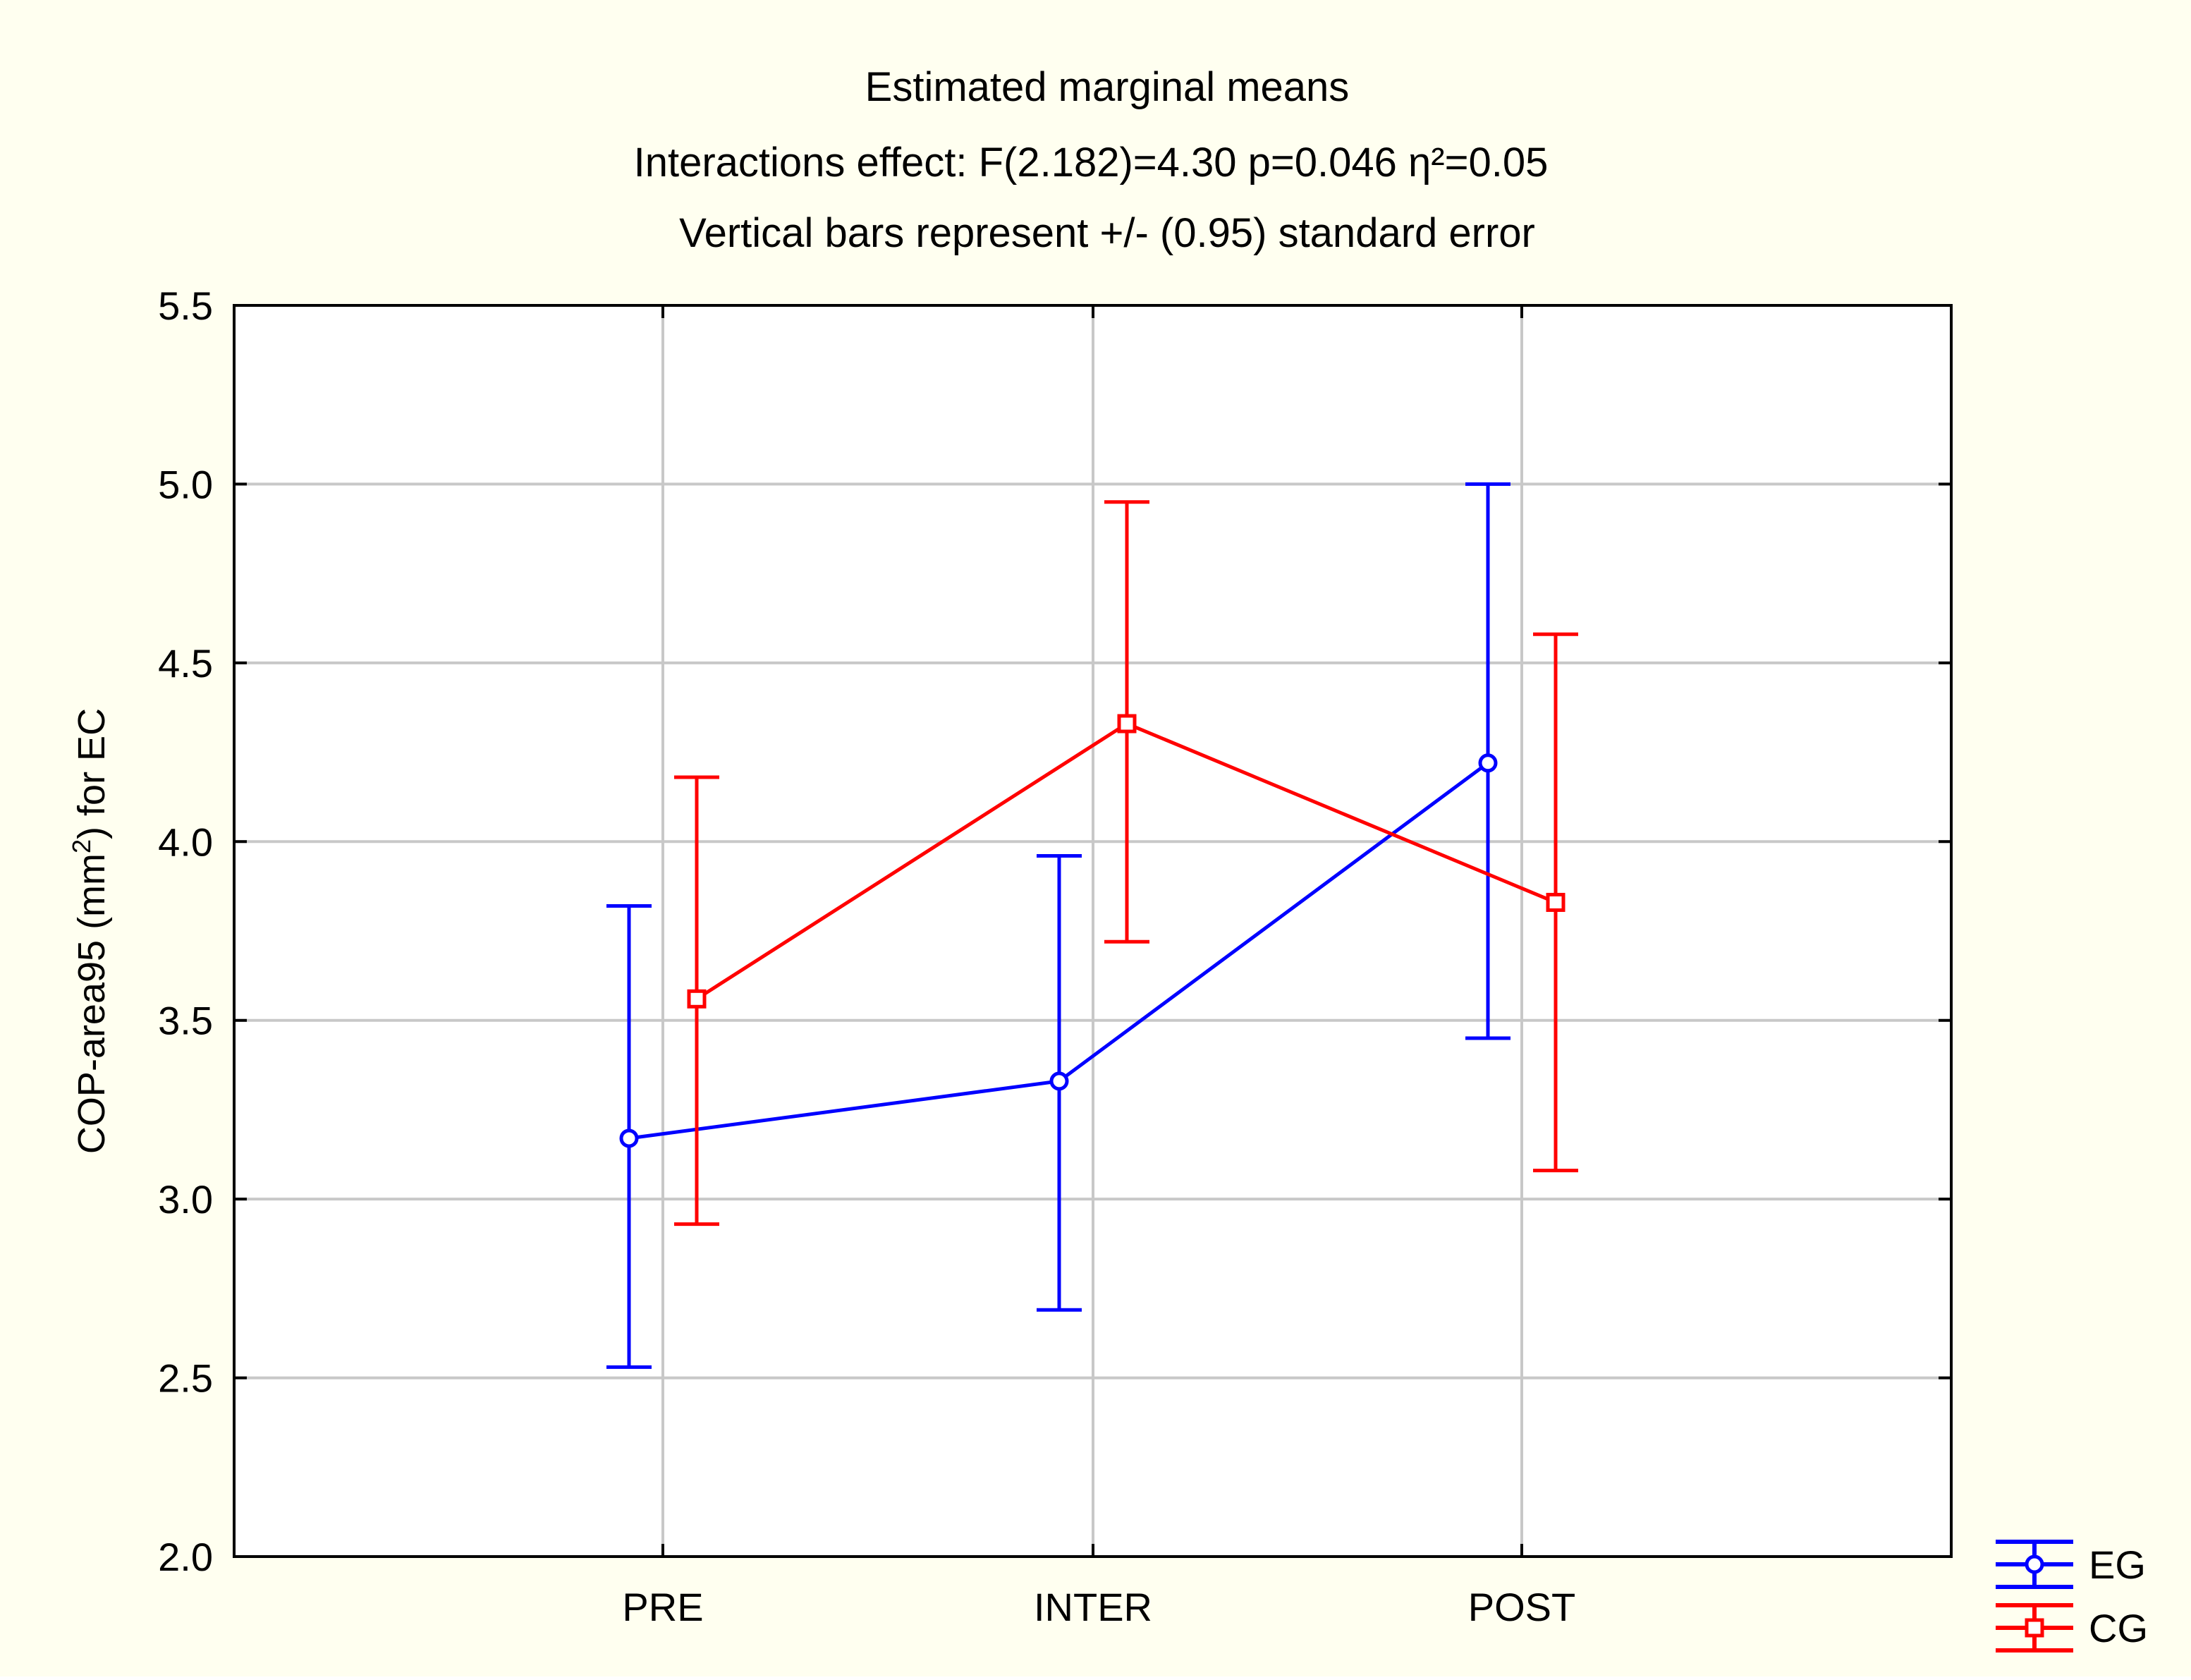 The width and height of the screenshot is (2191, 1680). I want to click on data-point-eg-pre, so click(629, 1138).